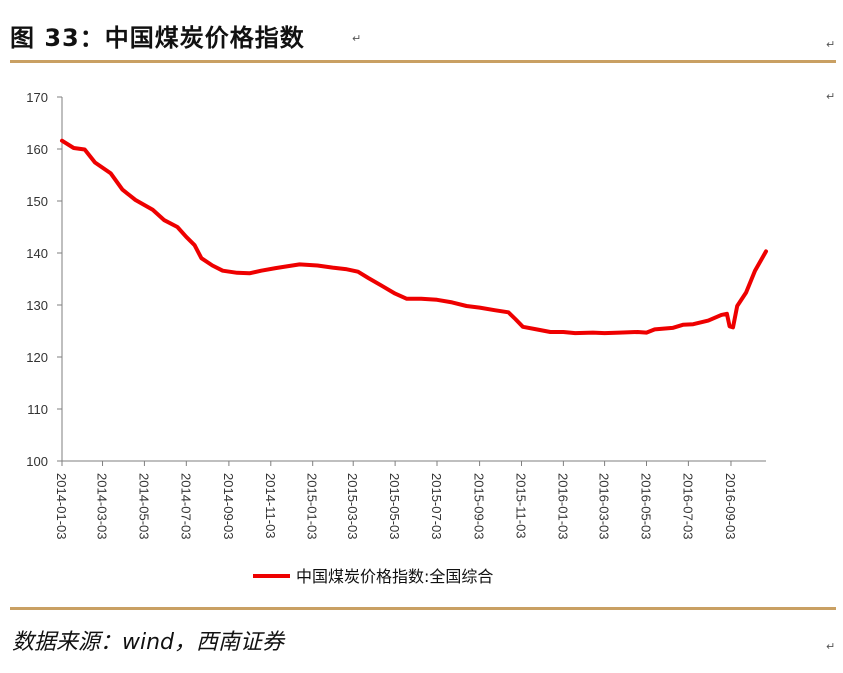 The height and width of the screenshot is (673, 843). Describe the element at coordinates (185, 506) in the screenshot. I see `x-tick-label: 2014-07-03` at that location.